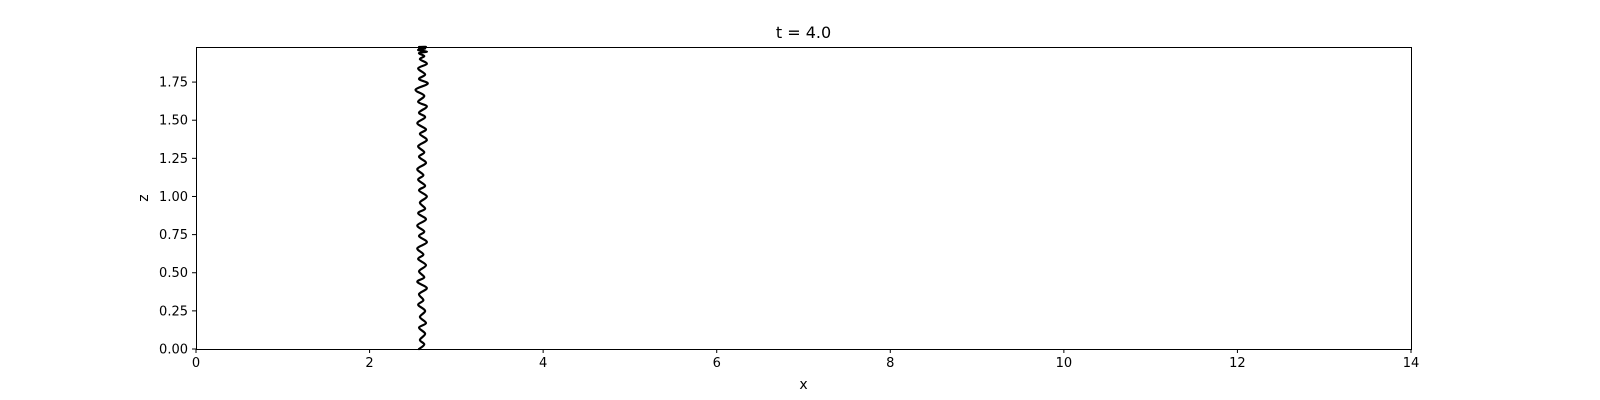 The image size is (1600, 400). I want to click on x-tick-label: 0, so click(196, 363).